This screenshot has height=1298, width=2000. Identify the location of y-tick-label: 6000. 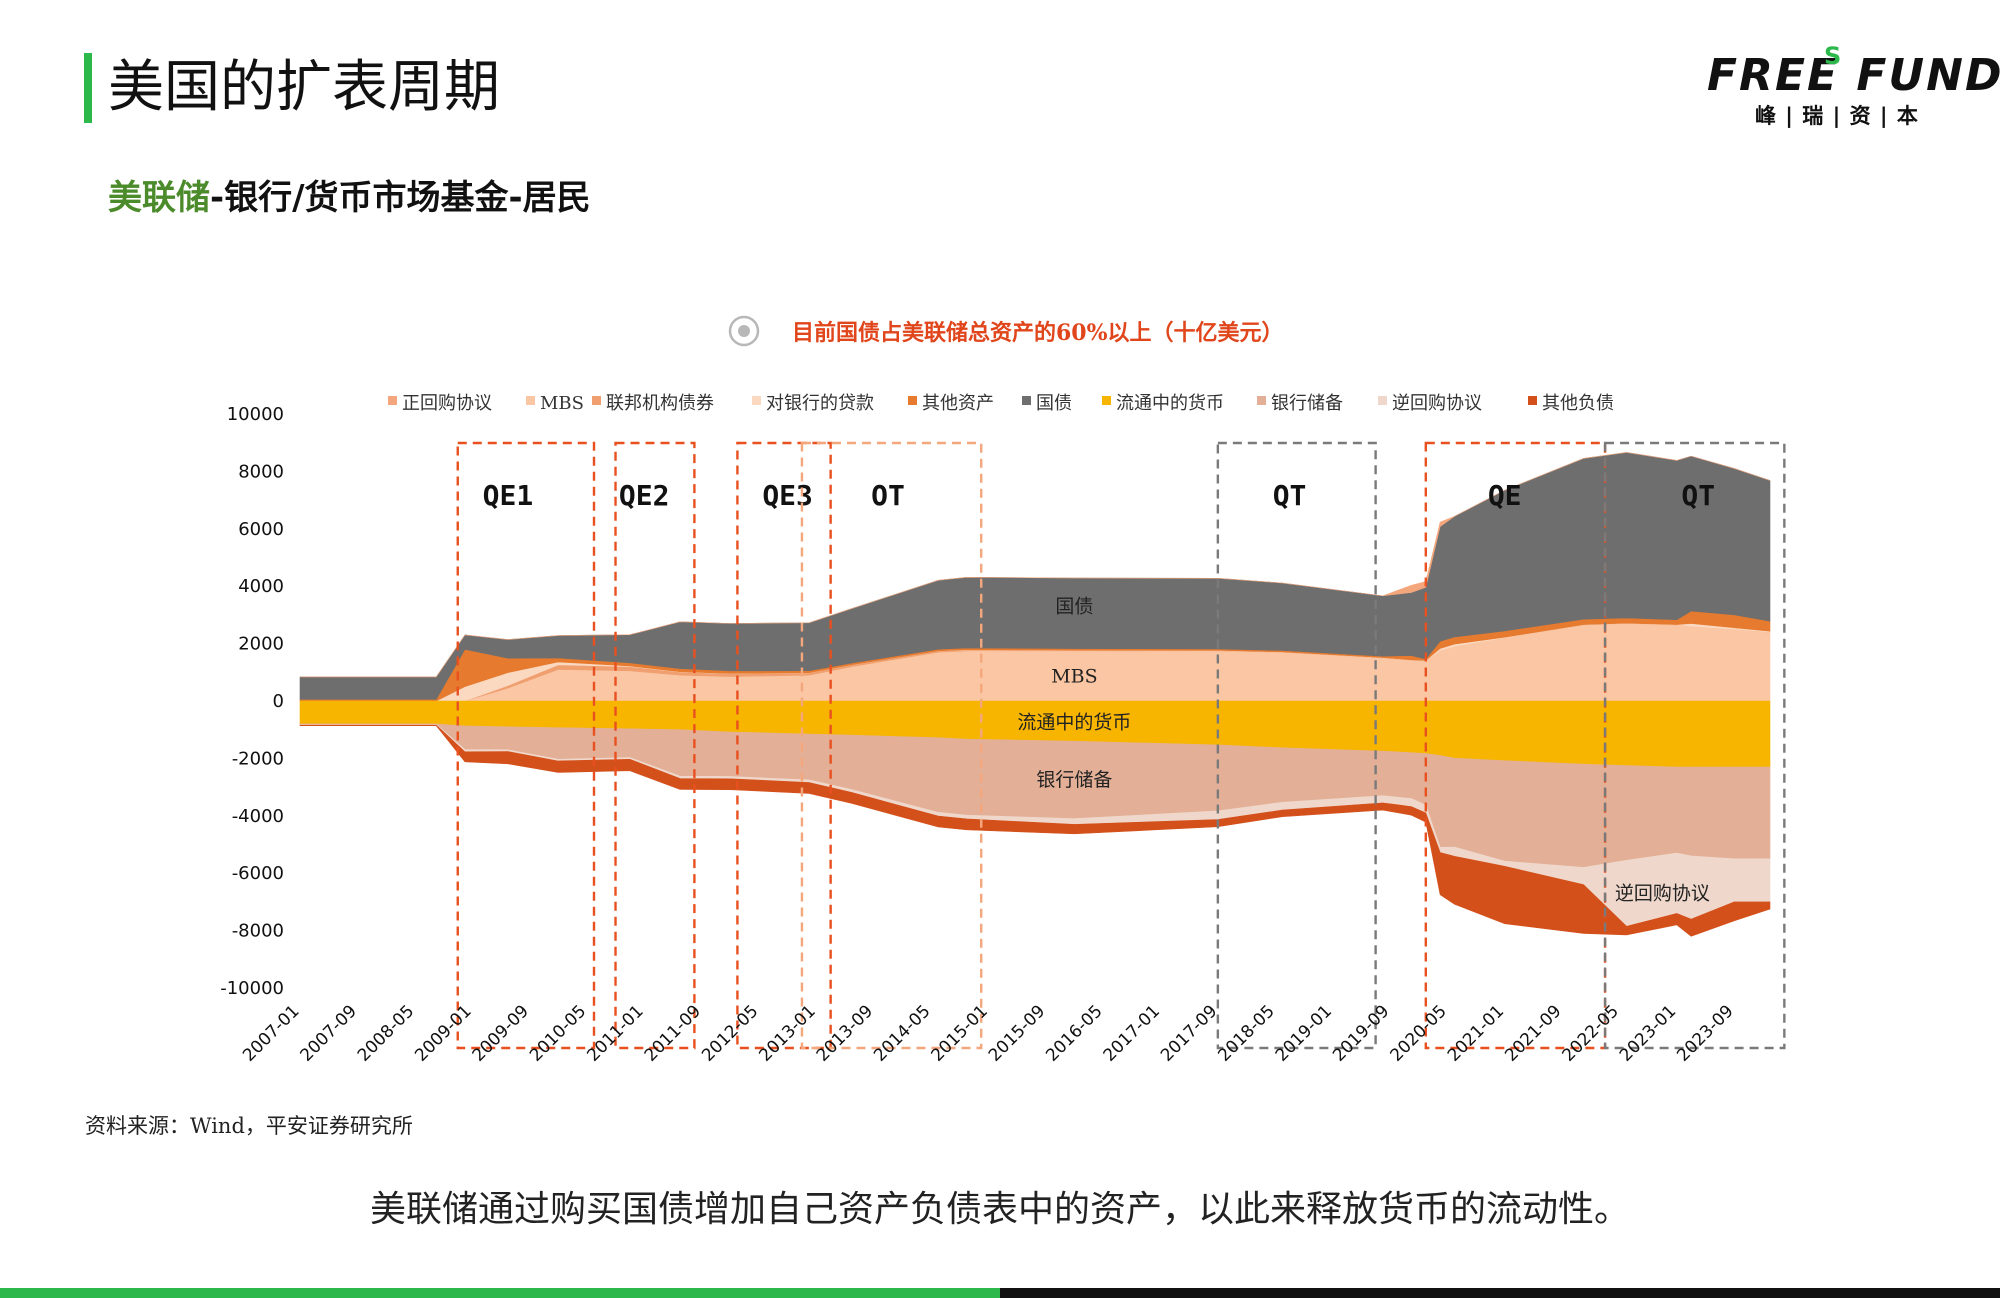
(261, 529).